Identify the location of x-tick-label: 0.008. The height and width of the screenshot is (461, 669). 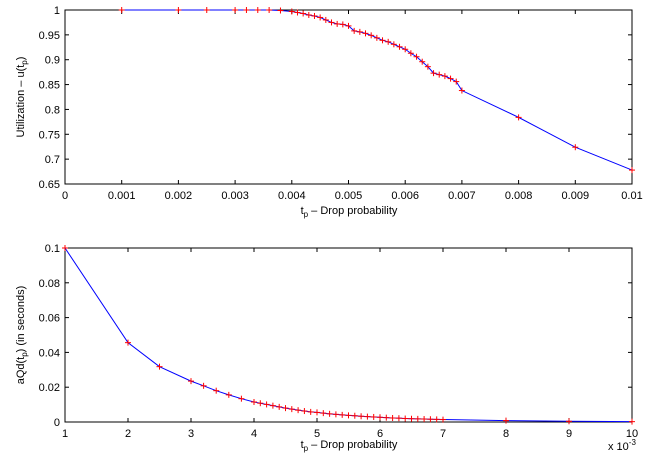
(519, 196).